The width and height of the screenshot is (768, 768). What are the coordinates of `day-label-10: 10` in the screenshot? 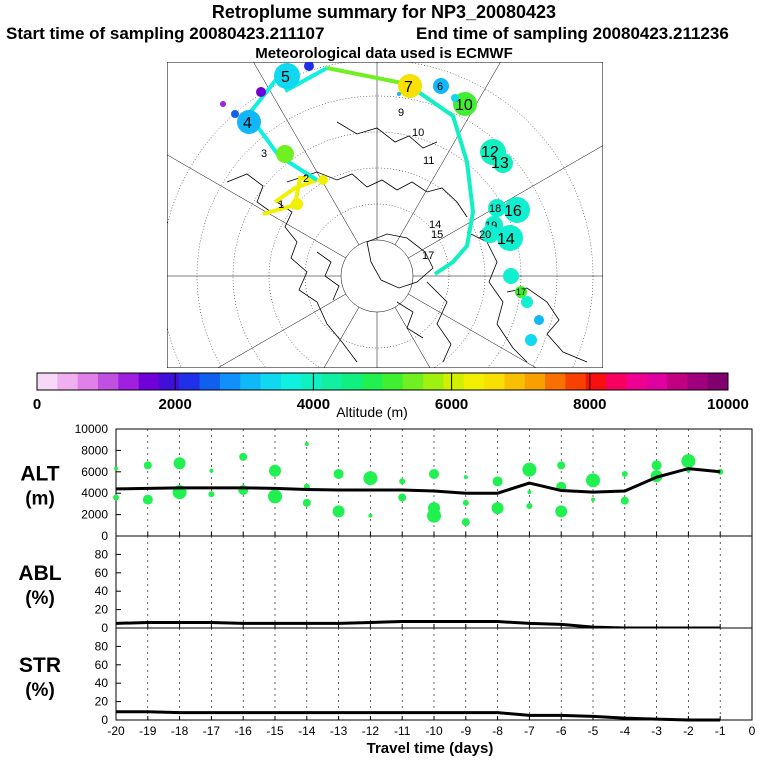 It's located at (464, 105).